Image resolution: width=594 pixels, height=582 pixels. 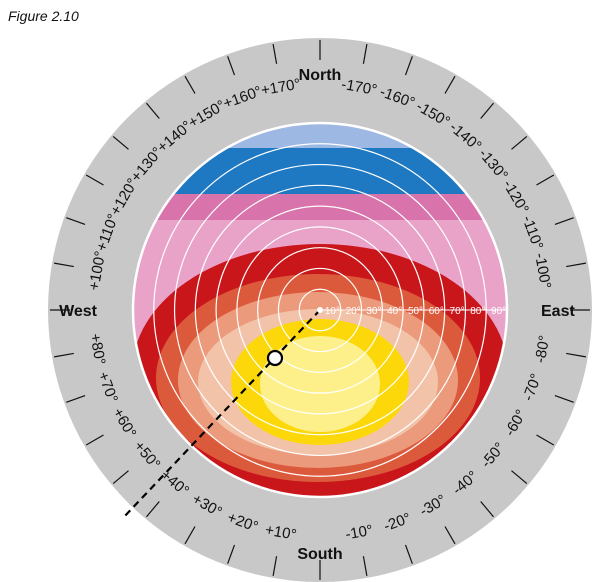 I want to click on ring-label: +10°, so click(x=281, y=532).